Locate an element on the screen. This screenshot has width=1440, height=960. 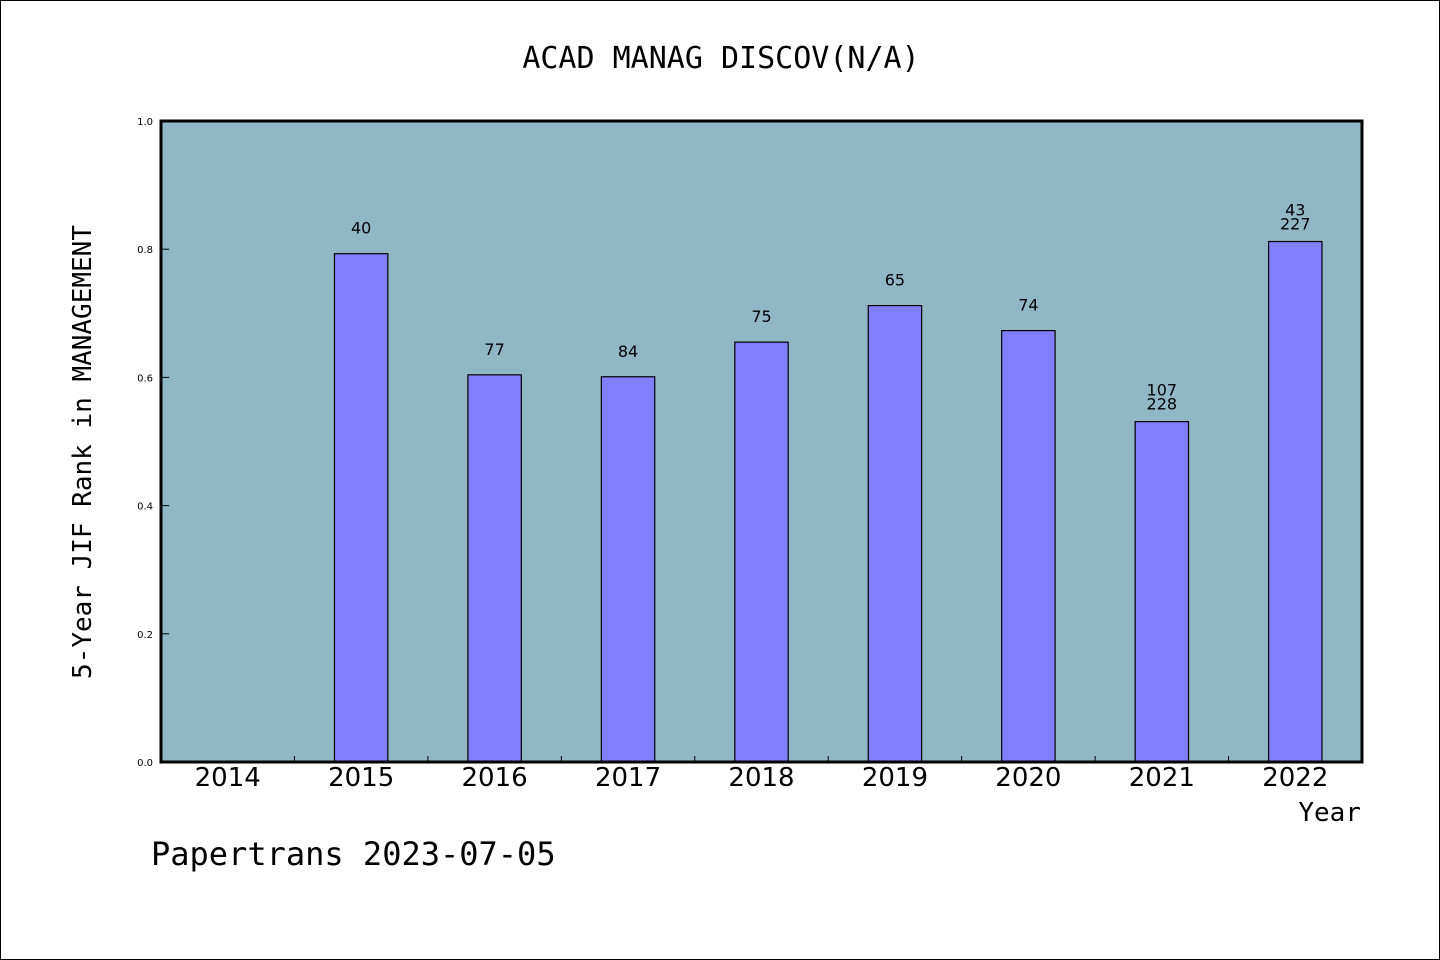
bar-2020 is located at coordinates (1028, 546).